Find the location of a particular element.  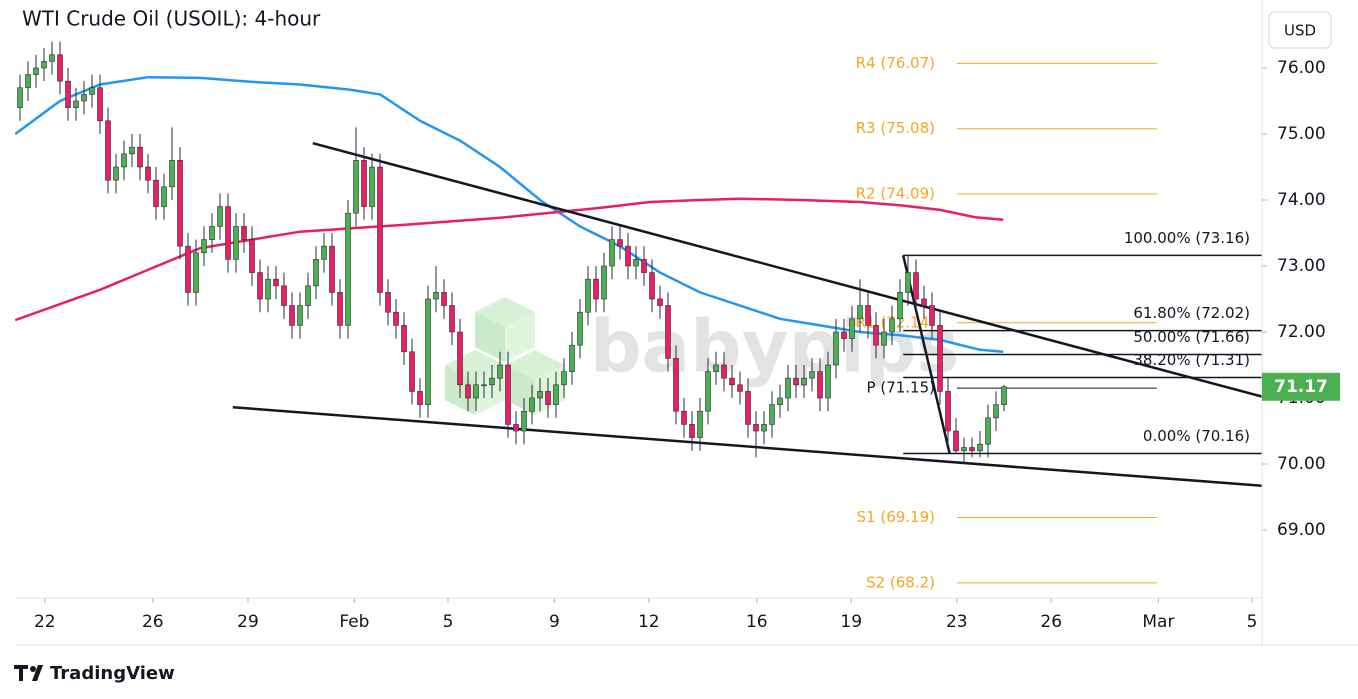

pivot-label: S1 (69.19) is located at coordinates (896, 517).